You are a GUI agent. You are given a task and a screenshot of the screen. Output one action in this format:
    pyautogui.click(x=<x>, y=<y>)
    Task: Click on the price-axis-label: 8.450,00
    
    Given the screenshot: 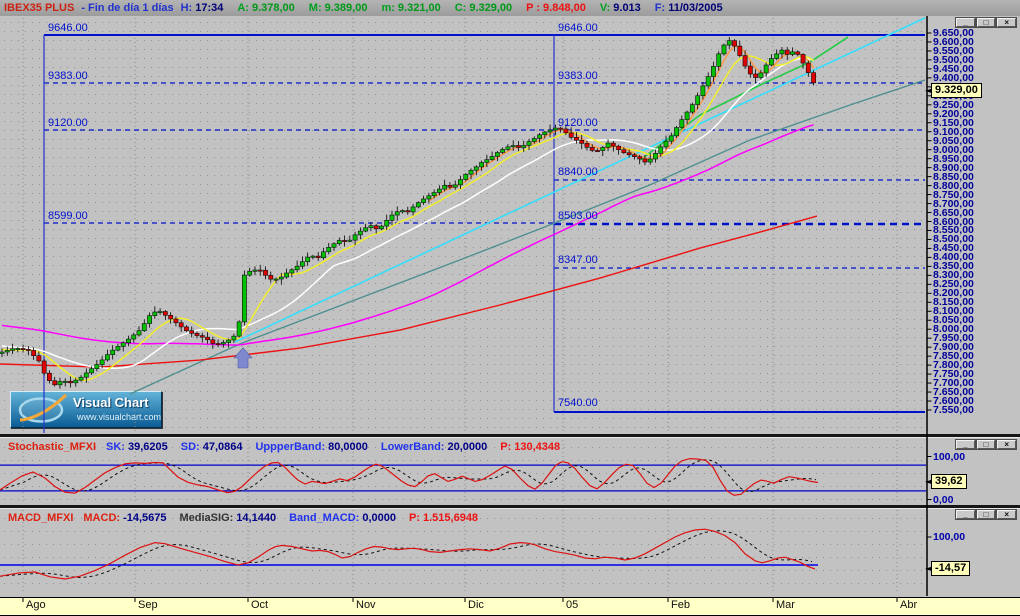 What is the action you would take?
    pyautogui.click(x=953, y=248)
    